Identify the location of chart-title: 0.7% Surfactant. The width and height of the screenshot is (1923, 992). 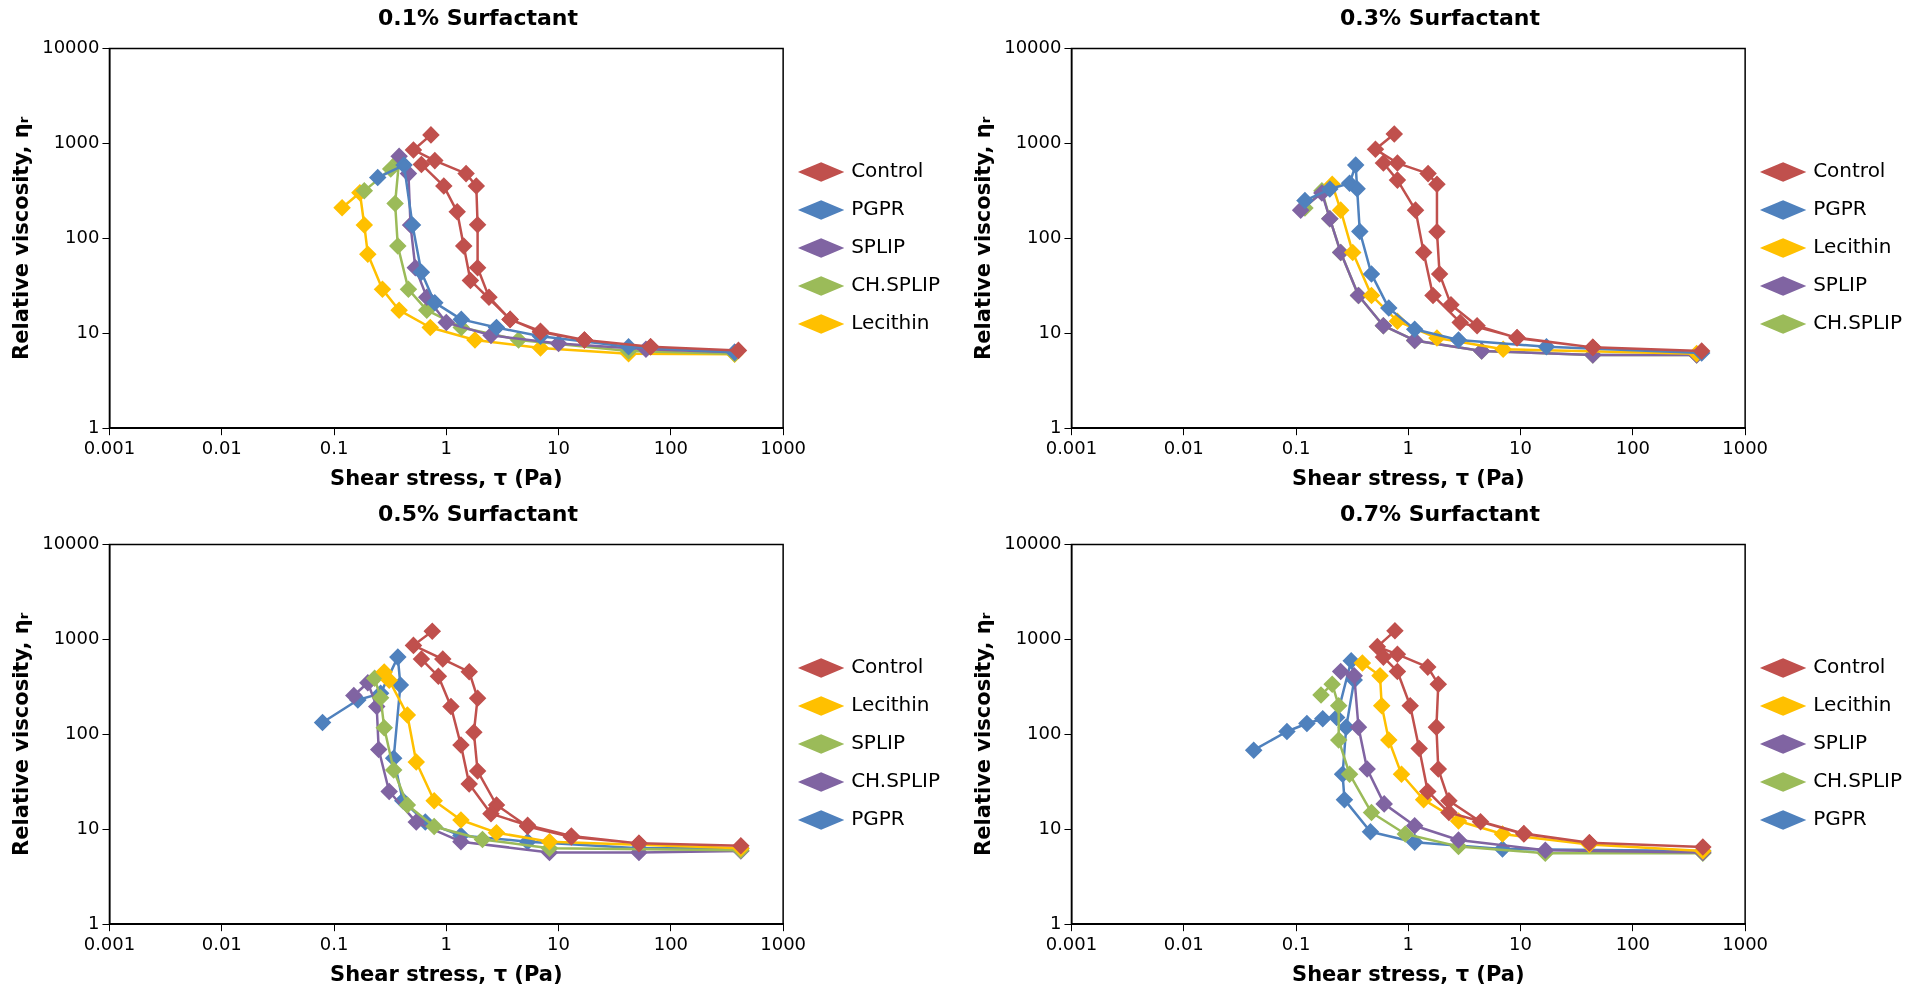
(1440, 513).